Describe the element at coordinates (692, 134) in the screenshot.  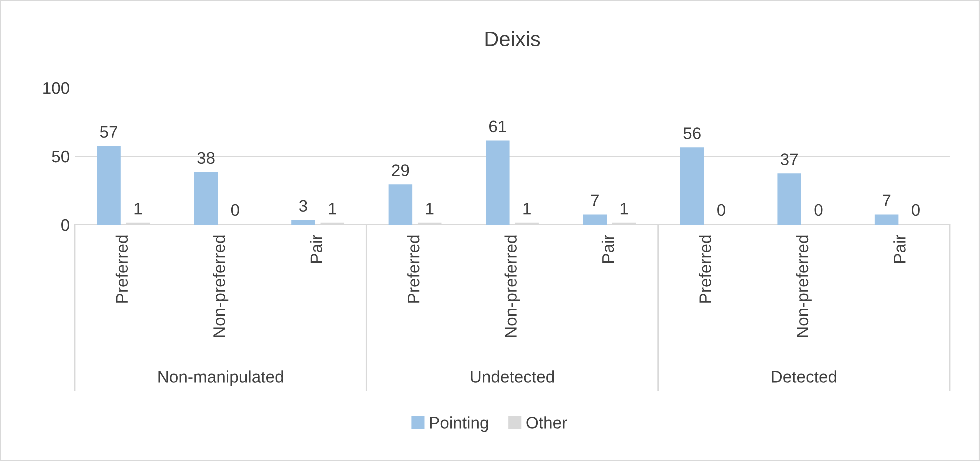
I see `data-label: 56` at that location.